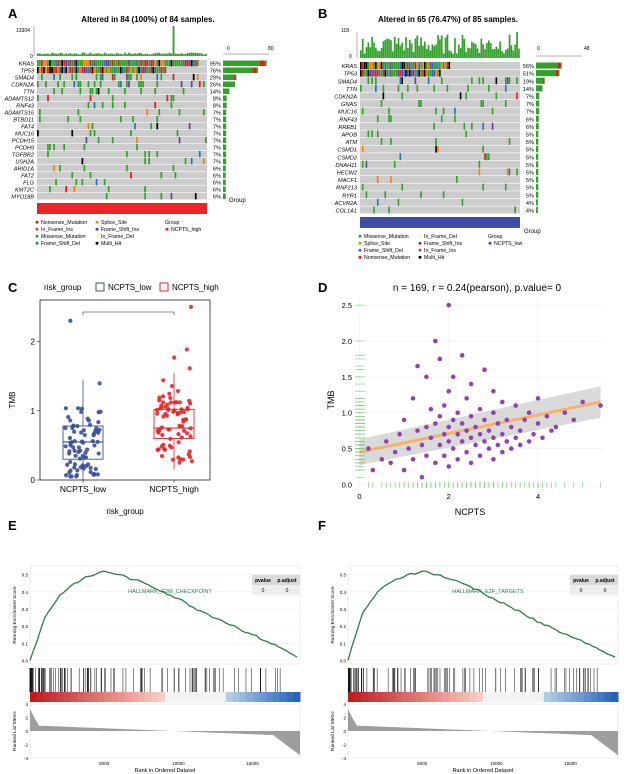 The height and width of the screenshot is (774, 628). Describe the element at coordinates (530, 174) in the screenshot. I see `frequency-label: 5%` at that location.